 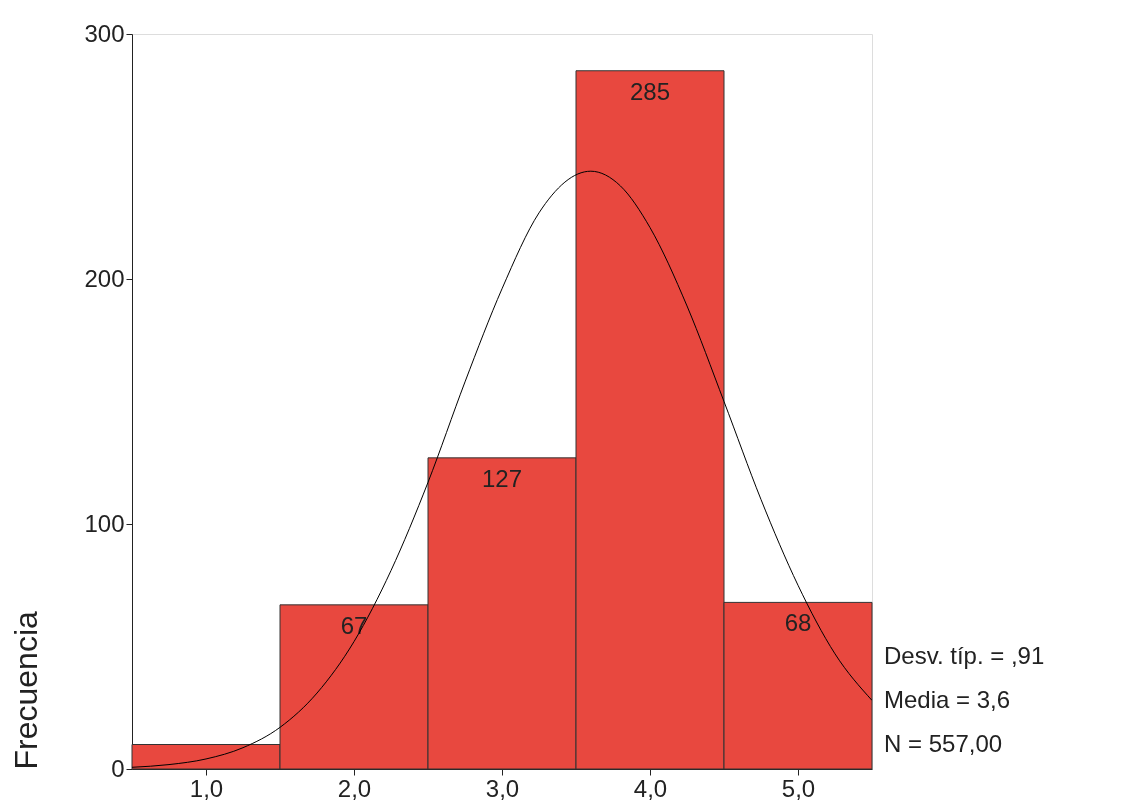 I want to click on text: Desv. típ. = ,91, so click(x=964, y=655).